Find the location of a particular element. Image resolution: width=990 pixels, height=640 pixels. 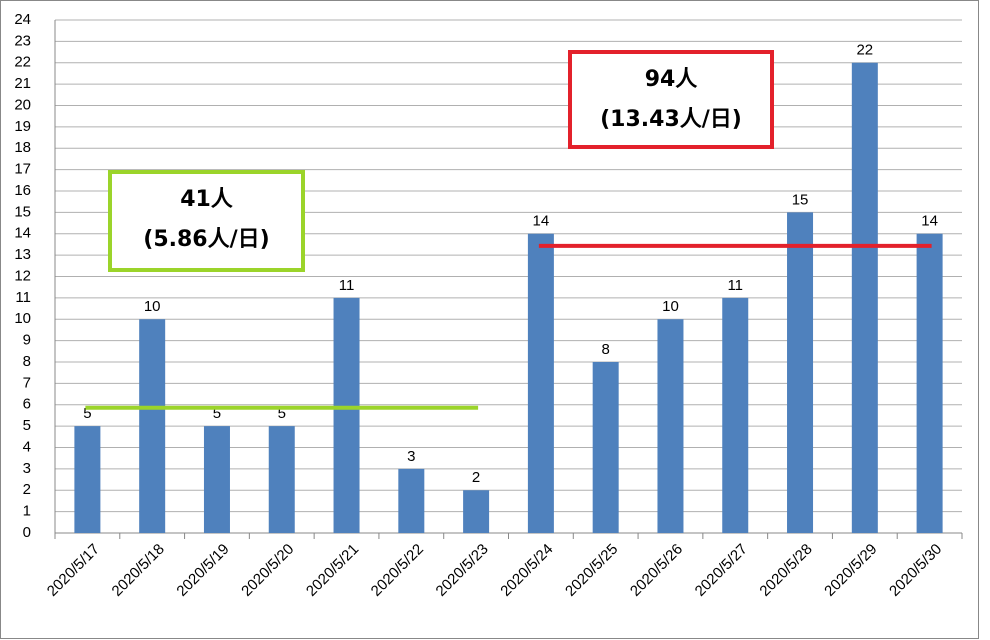

y-tick-label: 9 is located at coordinates (27, 340).